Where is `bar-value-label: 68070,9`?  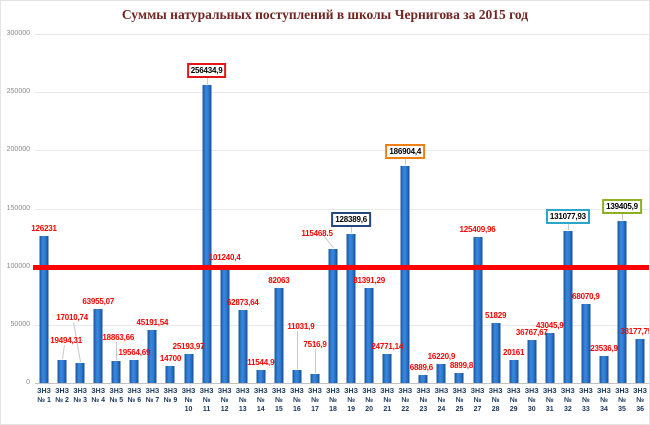 bar-value-label: 68070,9 is located at coordinates (586, 296).